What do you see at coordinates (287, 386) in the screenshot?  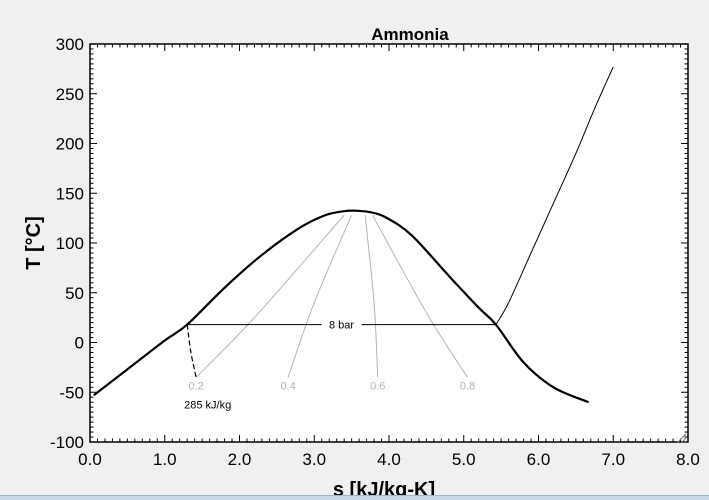 I see `quality-label: 0.4` at bounding box center [287, 386].